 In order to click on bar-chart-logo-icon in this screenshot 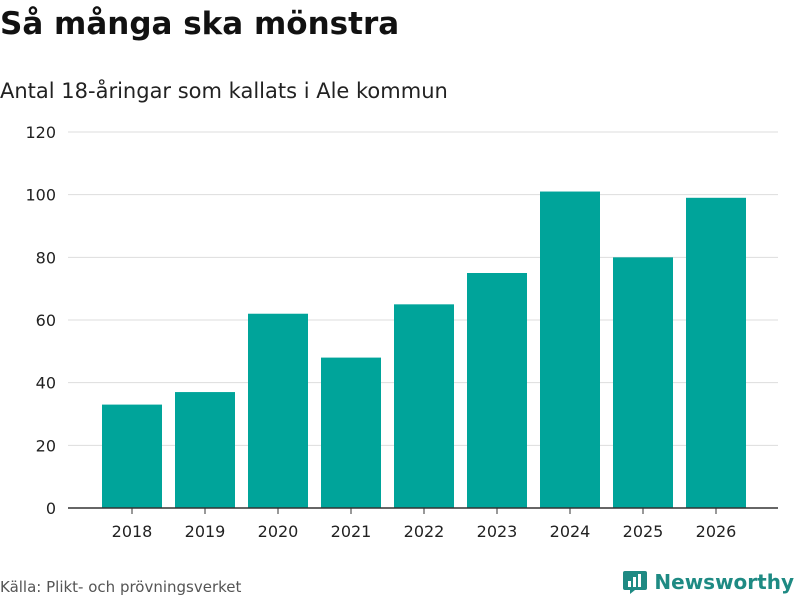, I will do `click(635, 582)`.